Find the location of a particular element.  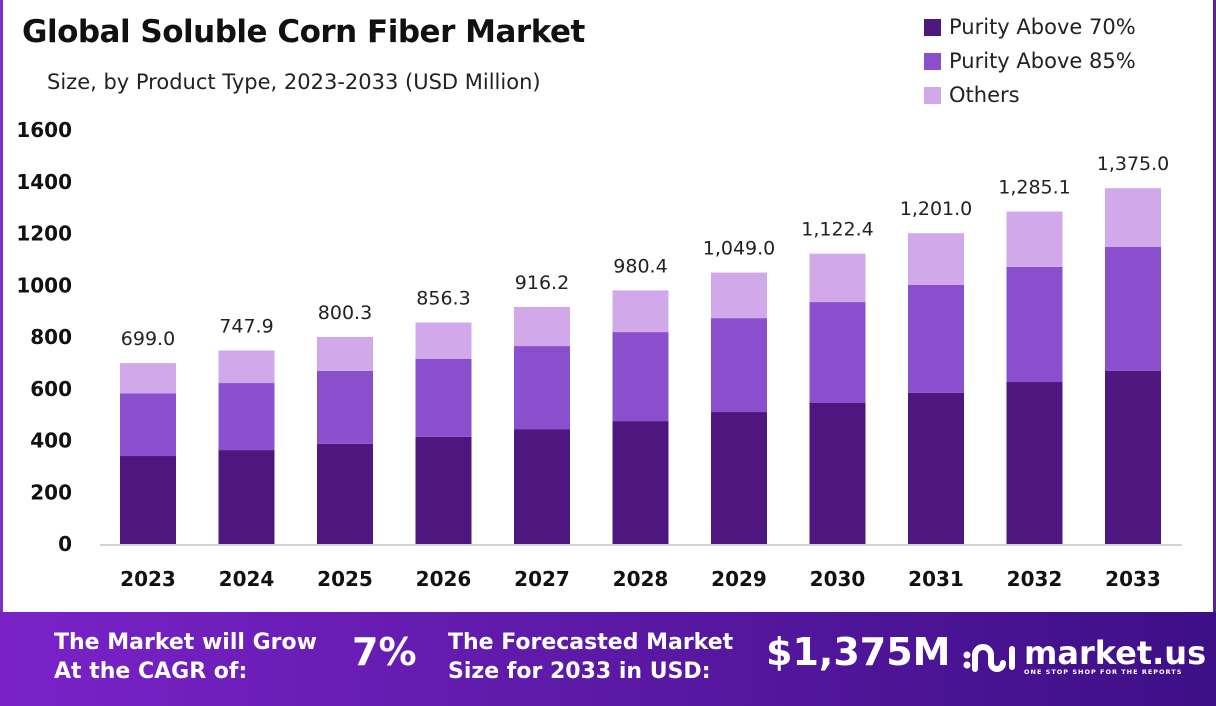

y-tick-label: 1400 is located at coordinates (44, 182).